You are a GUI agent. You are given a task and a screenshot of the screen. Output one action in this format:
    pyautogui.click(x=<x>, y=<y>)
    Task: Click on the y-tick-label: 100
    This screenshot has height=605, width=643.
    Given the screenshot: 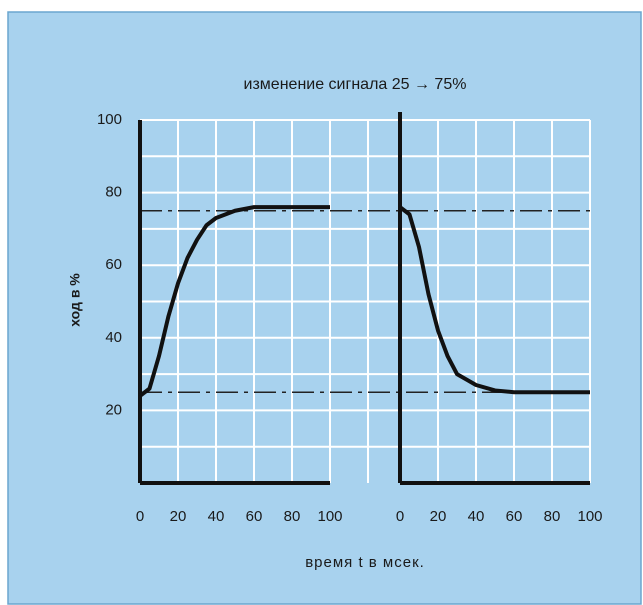 What is the action you would take?
    pyautogui.click(x=109, y=119)
    